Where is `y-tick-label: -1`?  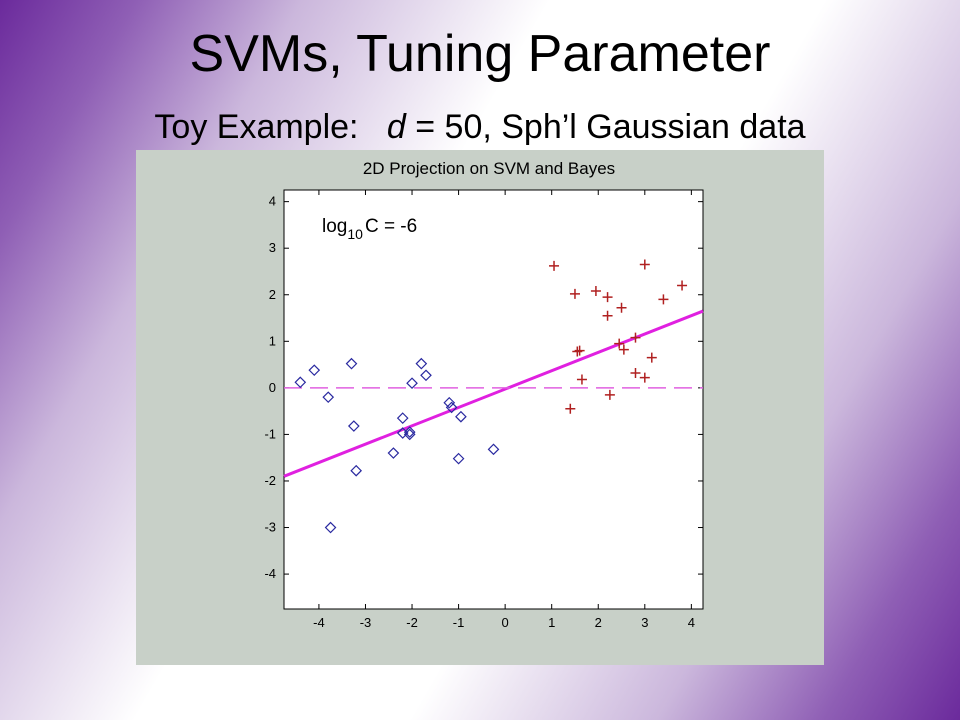
y-tick-label: -1 is located at coordinates (270, 433).